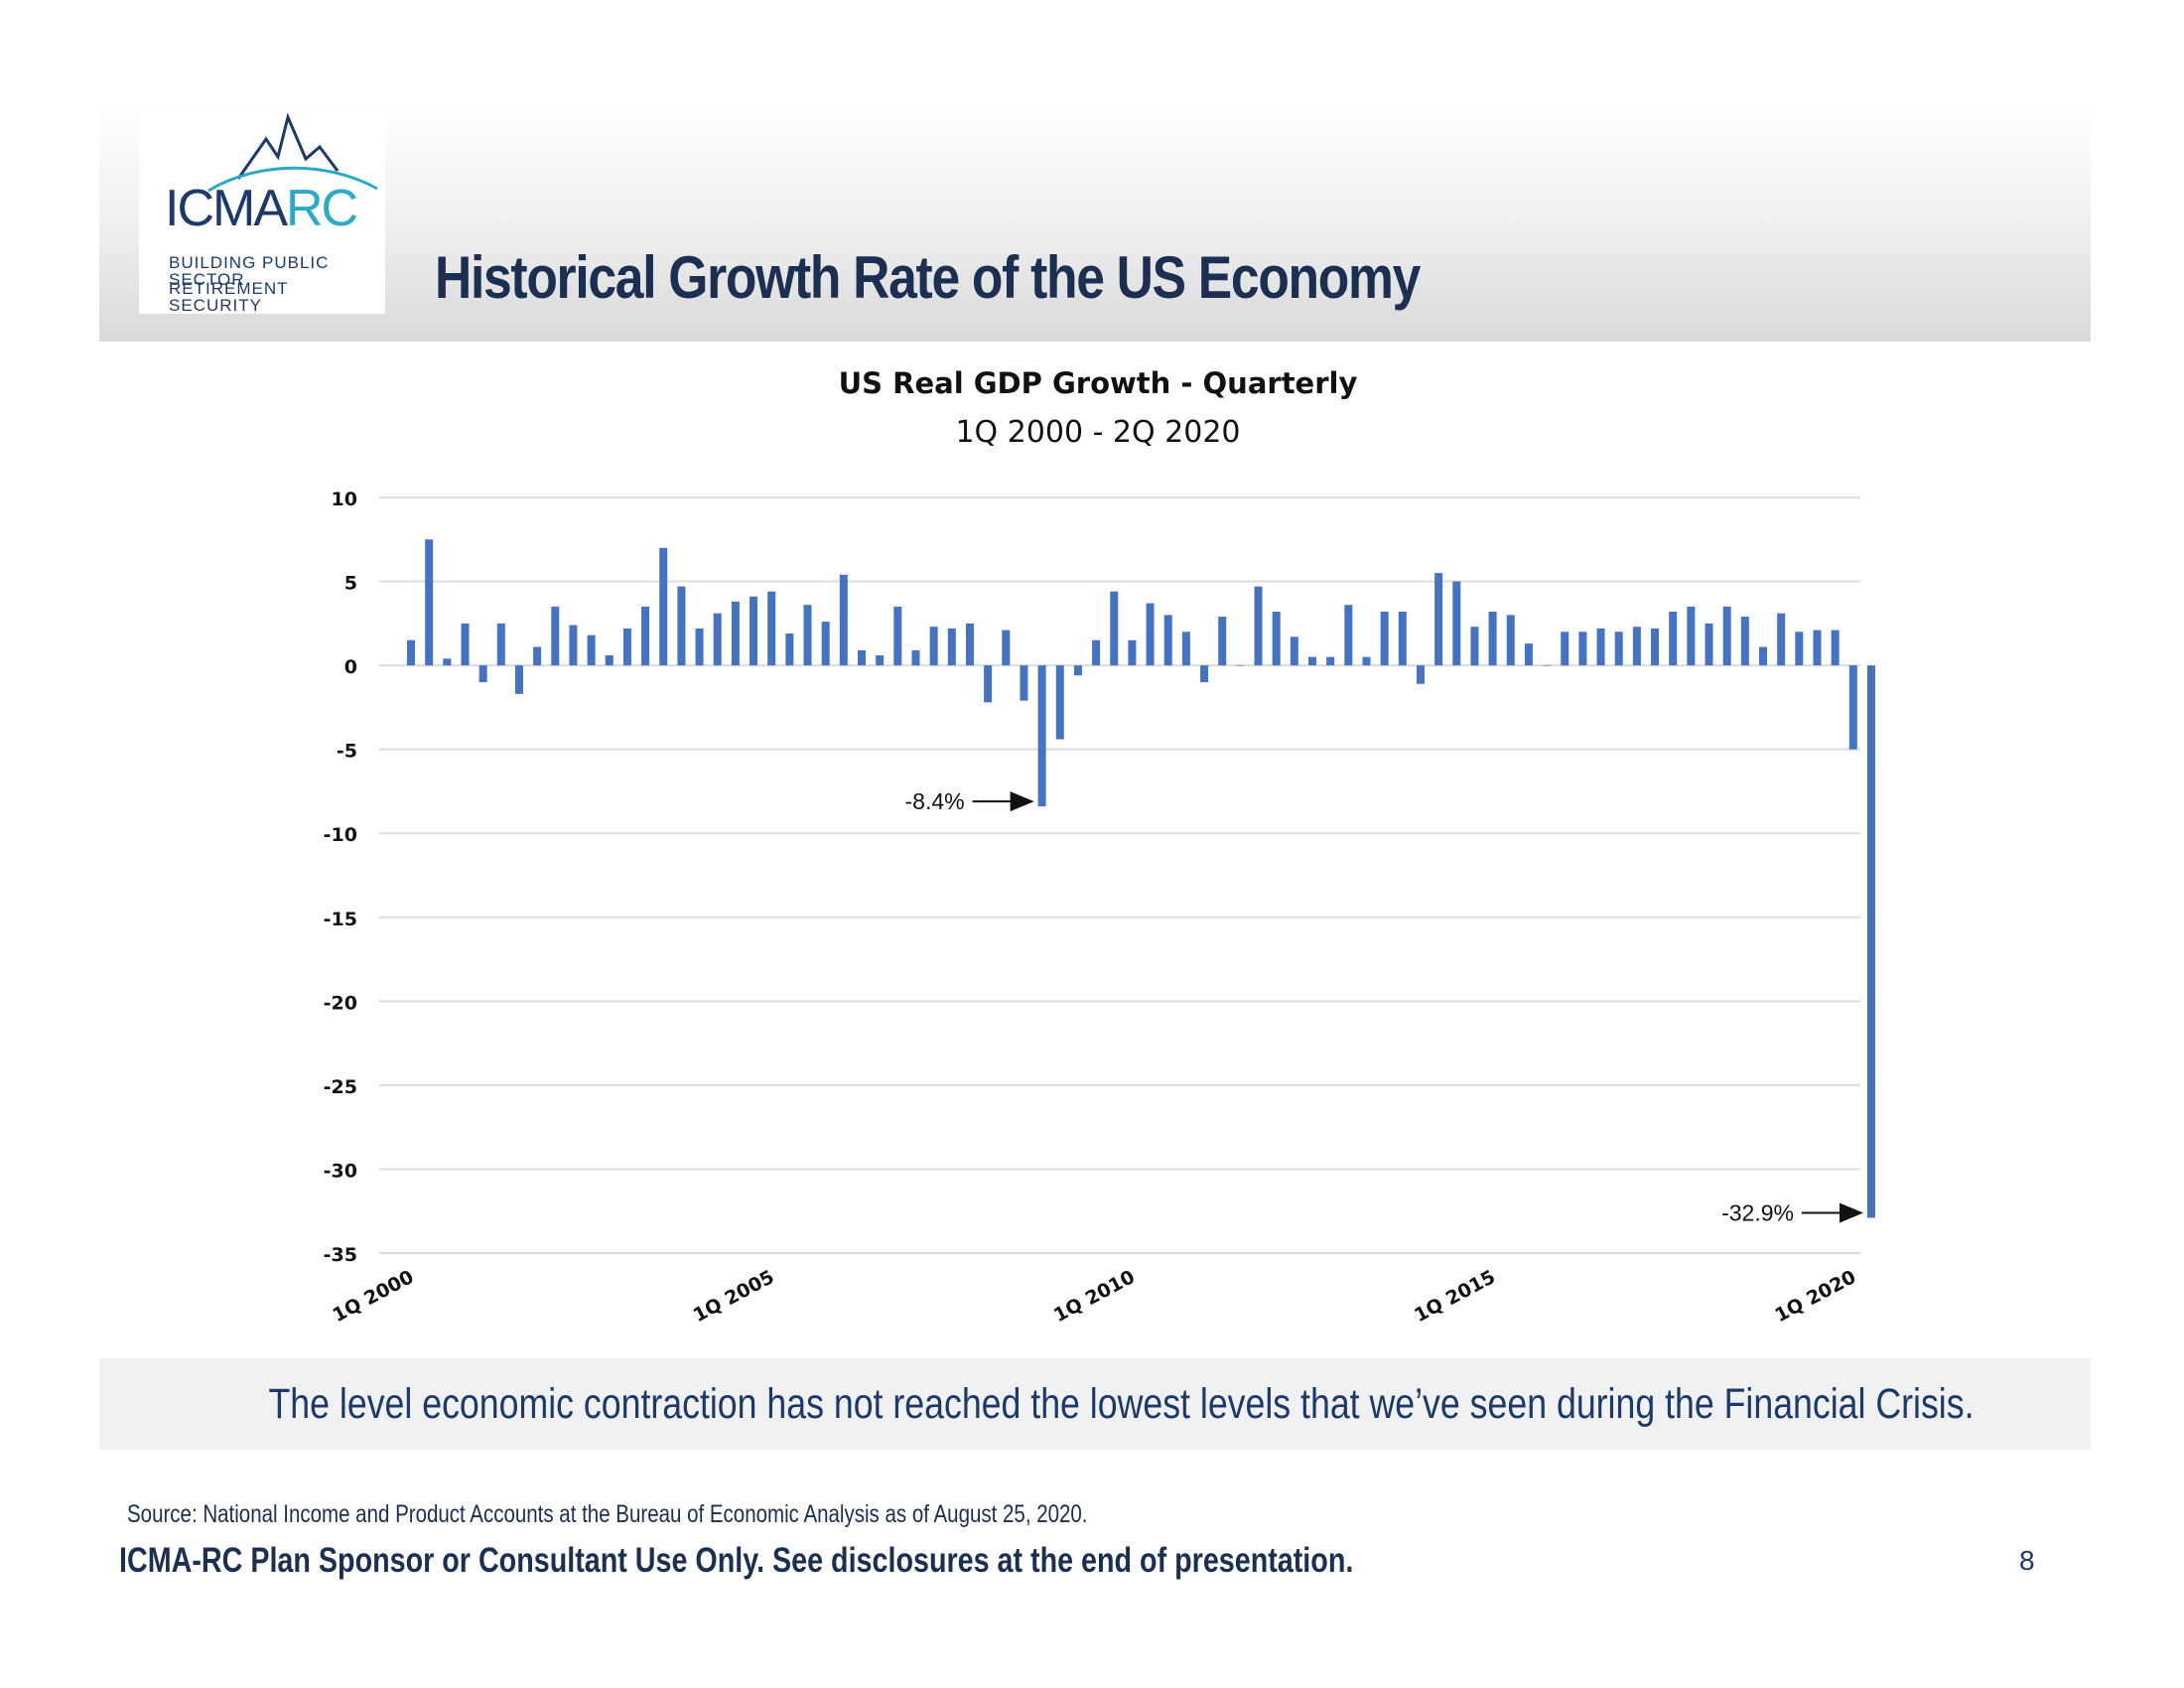  Describe the element at coordinates (340, 877) in the screenshot. I see `y-axis-ticks: 10 5 0 -5 -10 -15 -20 -25 -30 -35` at that location.